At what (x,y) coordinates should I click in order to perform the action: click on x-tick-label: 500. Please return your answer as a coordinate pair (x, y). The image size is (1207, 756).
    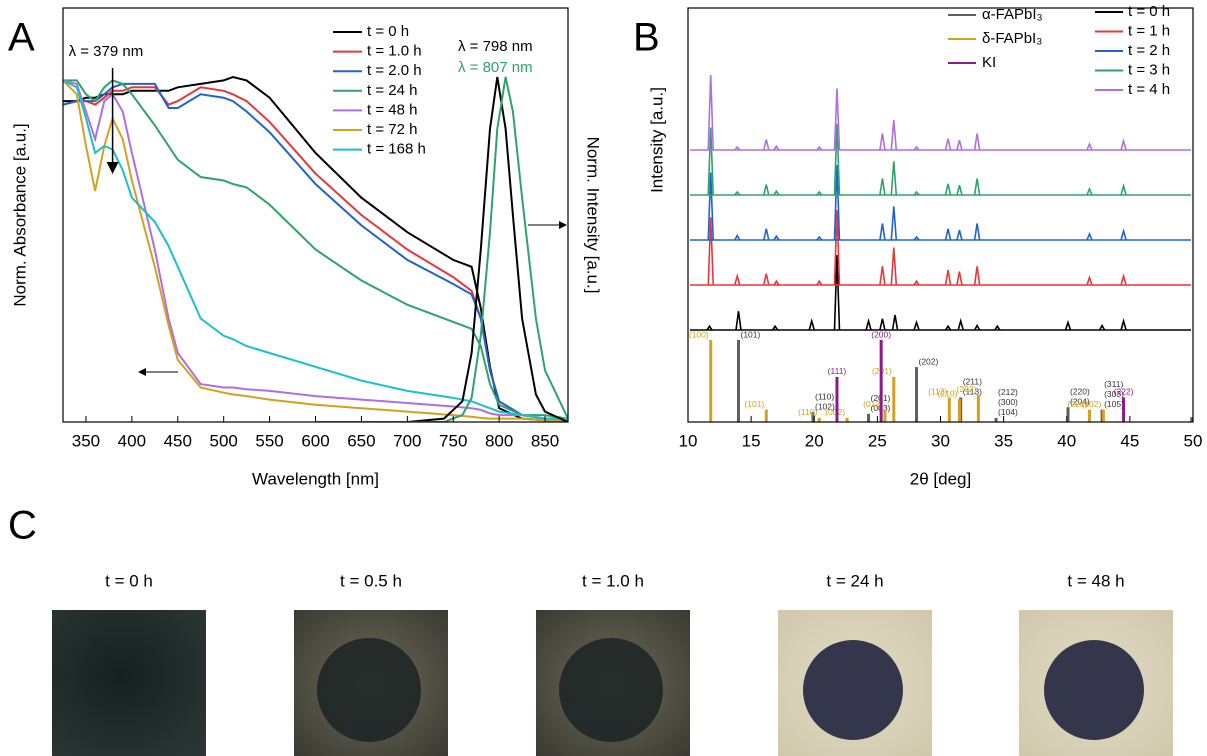
    Looking at the image, I should click on (223, 440).